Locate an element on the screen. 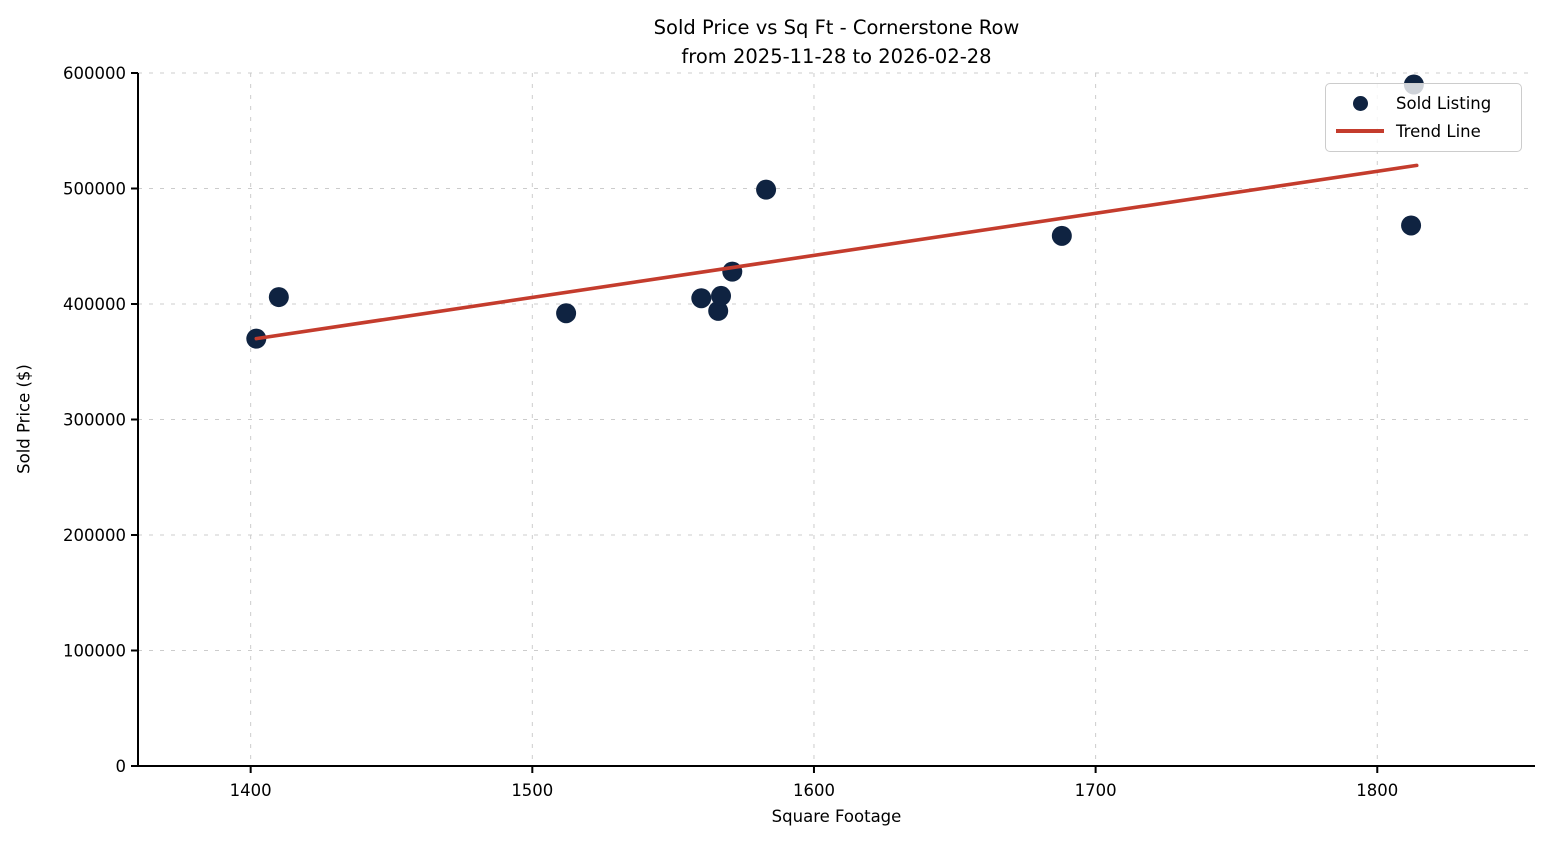 This screenshot has width=1547, height=845. legend-label-sold-listing: Sold Listing is located at coordinates (1444, 103).